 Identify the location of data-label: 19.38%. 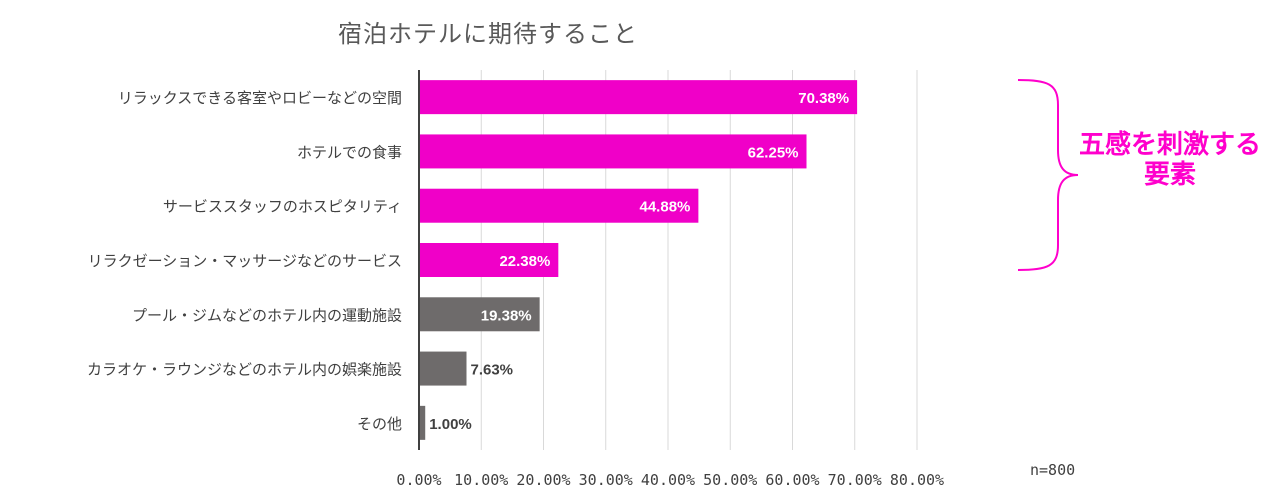
(506, 315).